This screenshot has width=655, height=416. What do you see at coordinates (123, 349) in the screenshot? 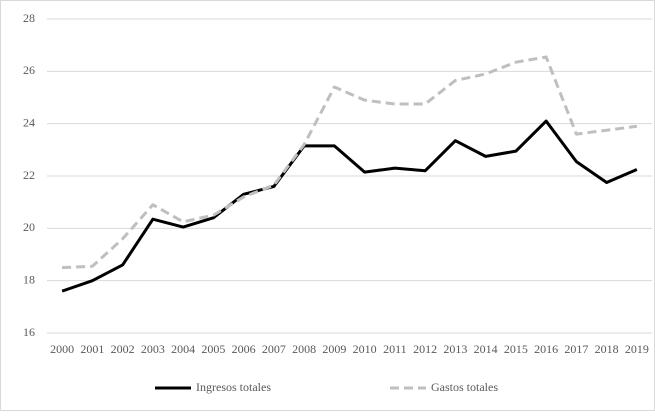
I see `x-tick-label: 2002` at bounding box center [123, 349].